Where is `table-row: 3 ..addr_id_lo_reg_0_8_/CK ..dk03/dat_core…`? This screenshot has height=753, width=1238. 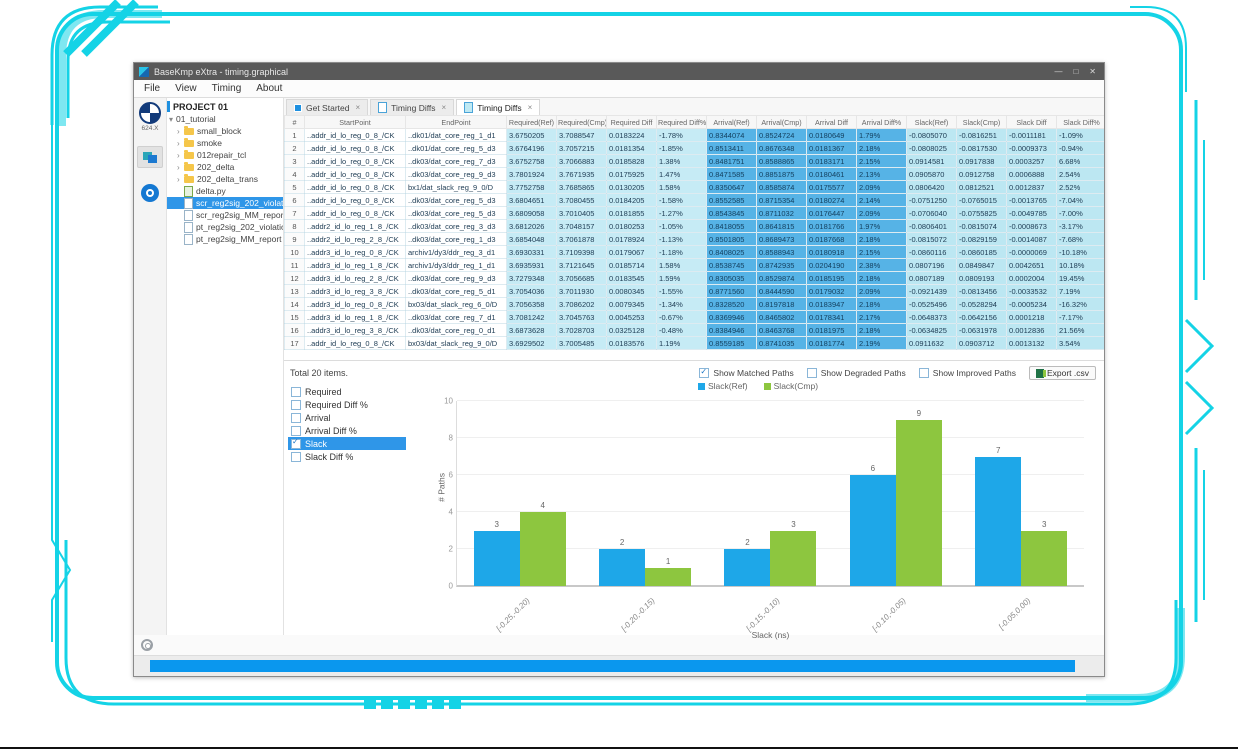
table-row: 3 ..addr_id_lo_reg_0_8_/CK ..dk03/dat_core… is located at coordinates (694, 161).